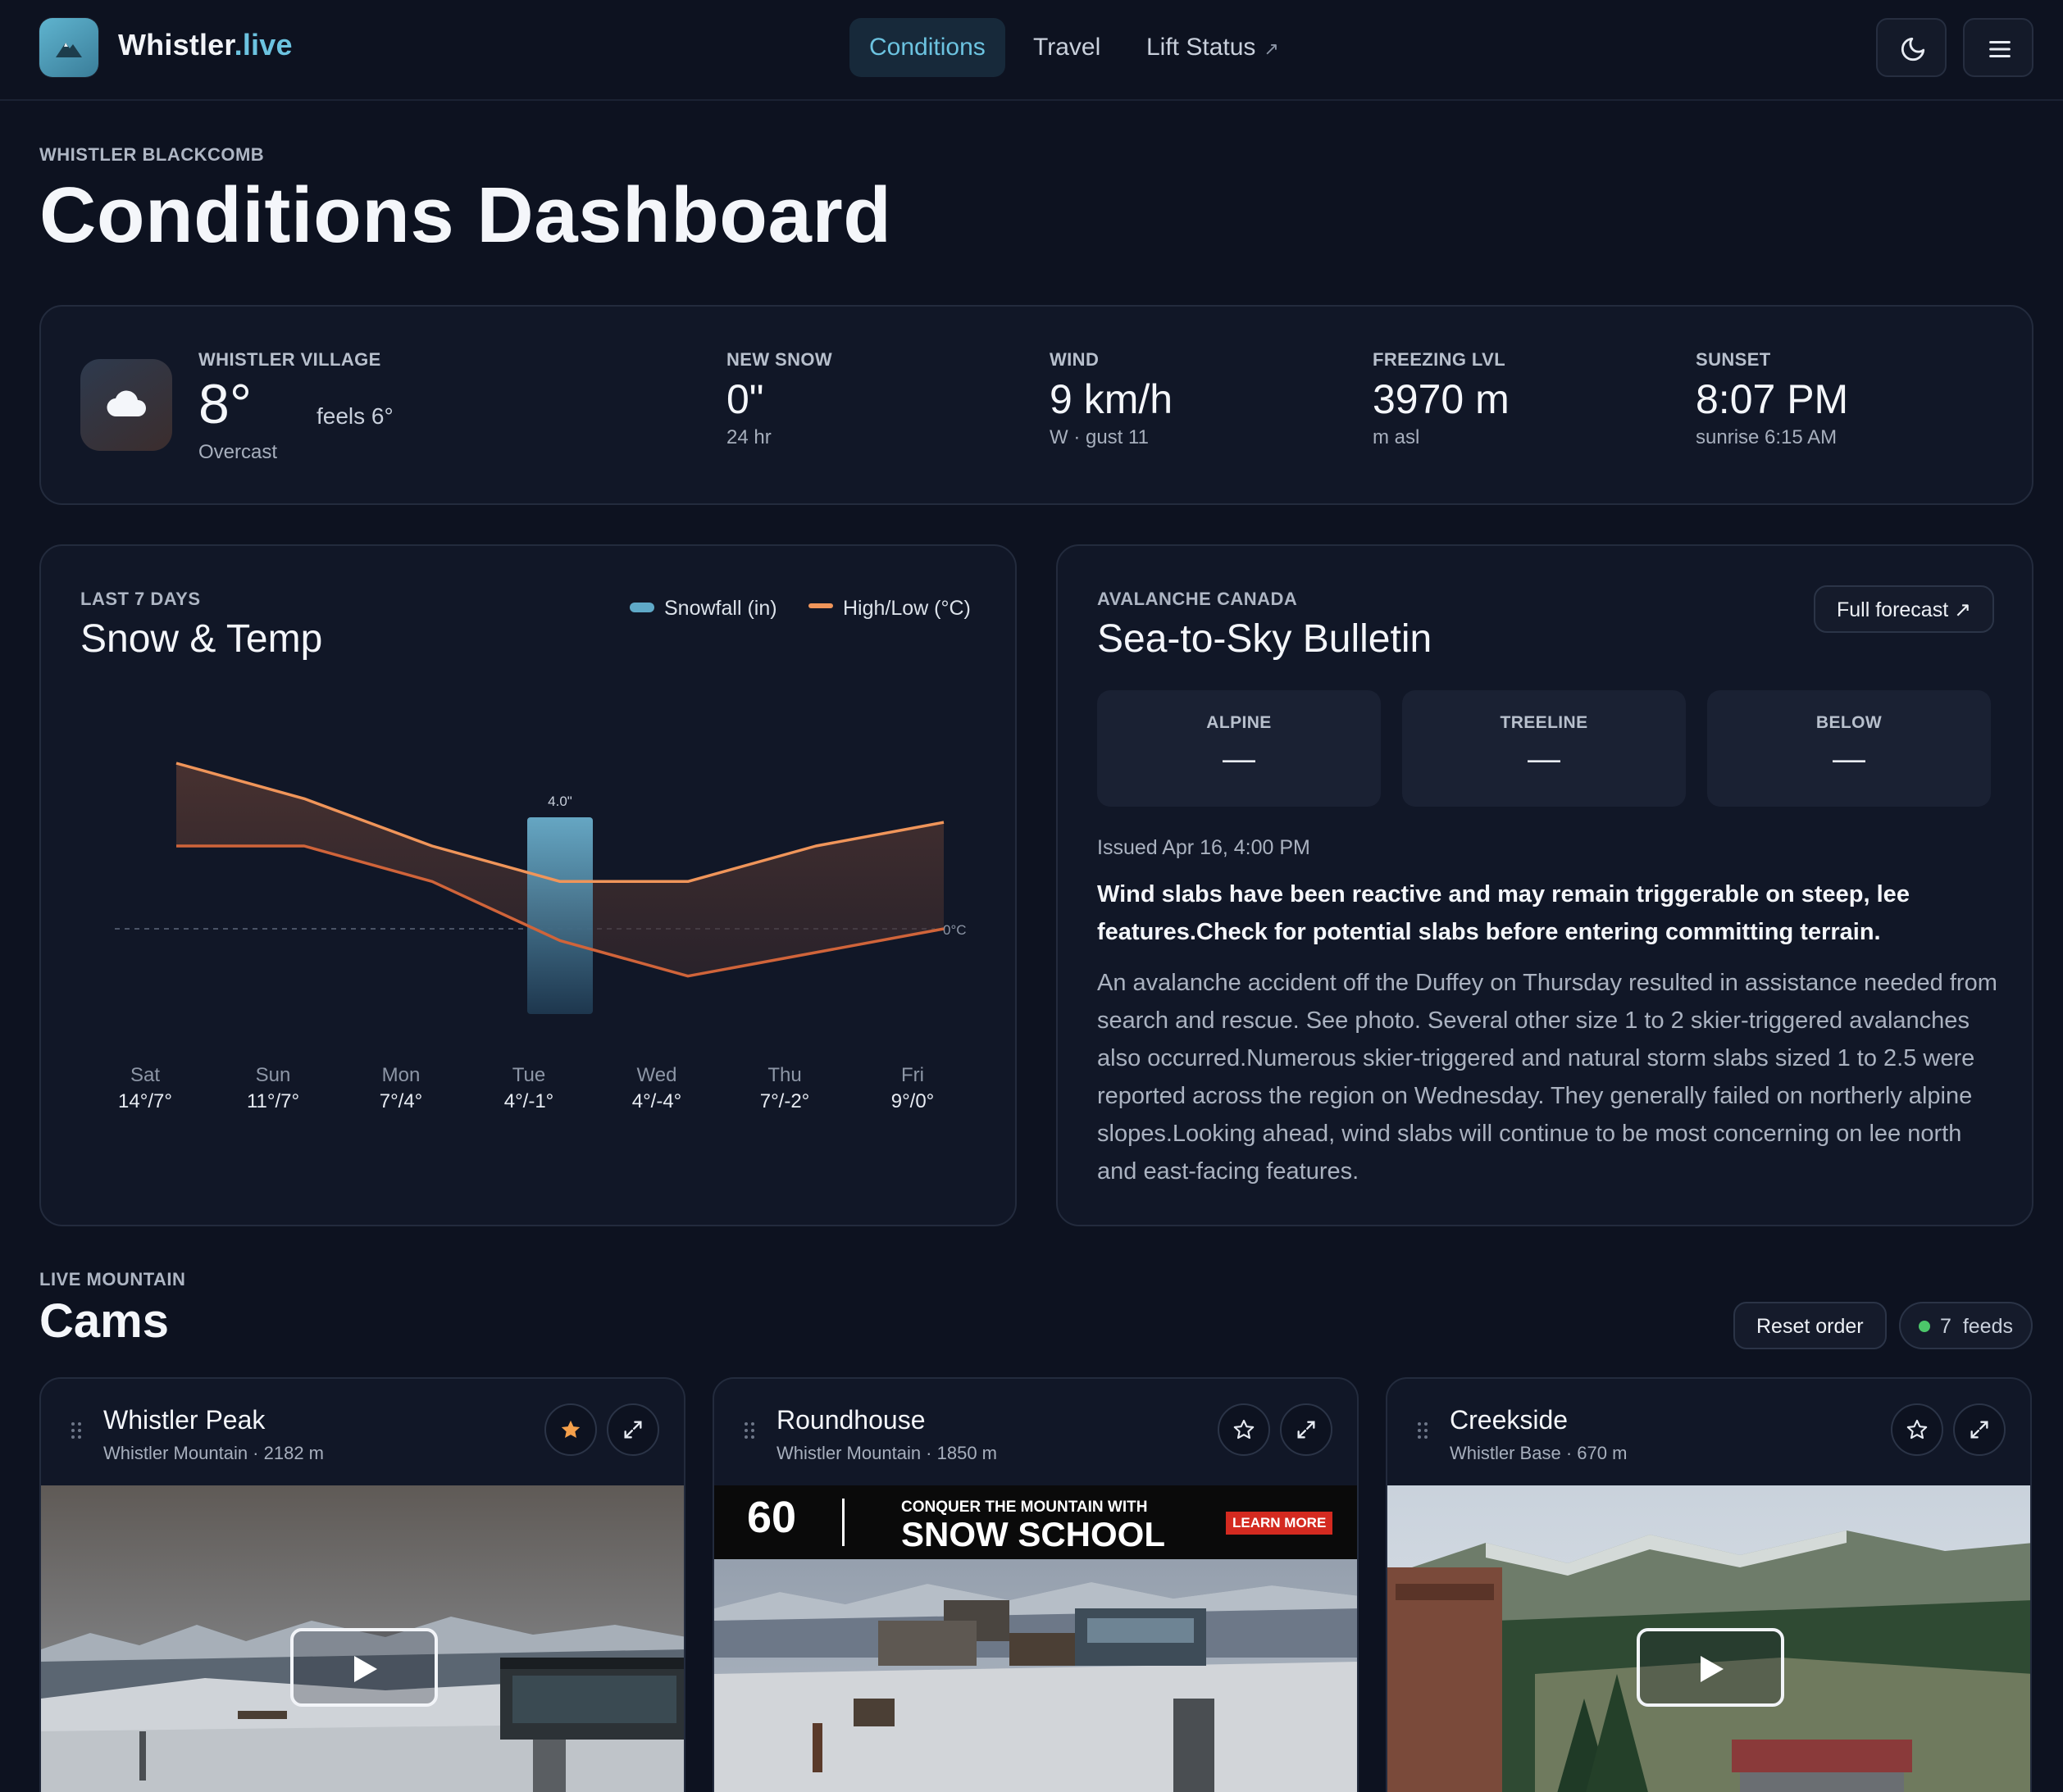 The height and width of the screenshot is (1792, 2063). I want to click on freezing-level-value: 3970 m, so click(1441, 399).